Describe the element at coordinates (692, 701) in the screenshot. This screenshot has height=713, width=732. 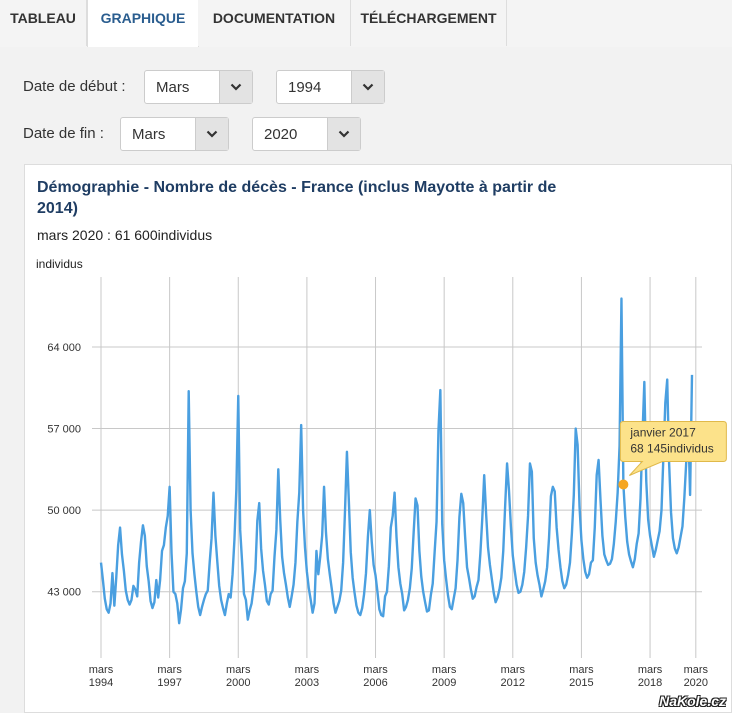
I see `watermark: NaKole.cz` at that location.